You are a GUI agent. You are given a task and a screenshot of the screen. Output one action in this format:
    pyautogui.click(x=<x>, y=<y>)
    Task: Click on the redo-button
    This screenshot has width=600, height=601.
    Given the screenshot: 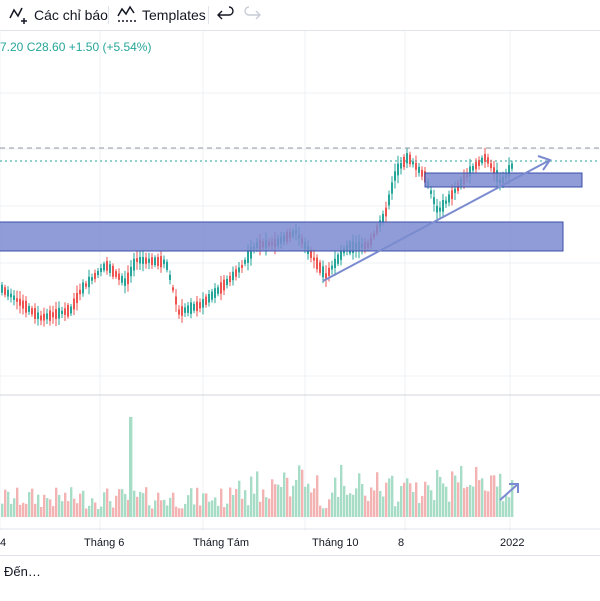 What is the action you would take?
    pyautogui.click(x=252, y=15)
    